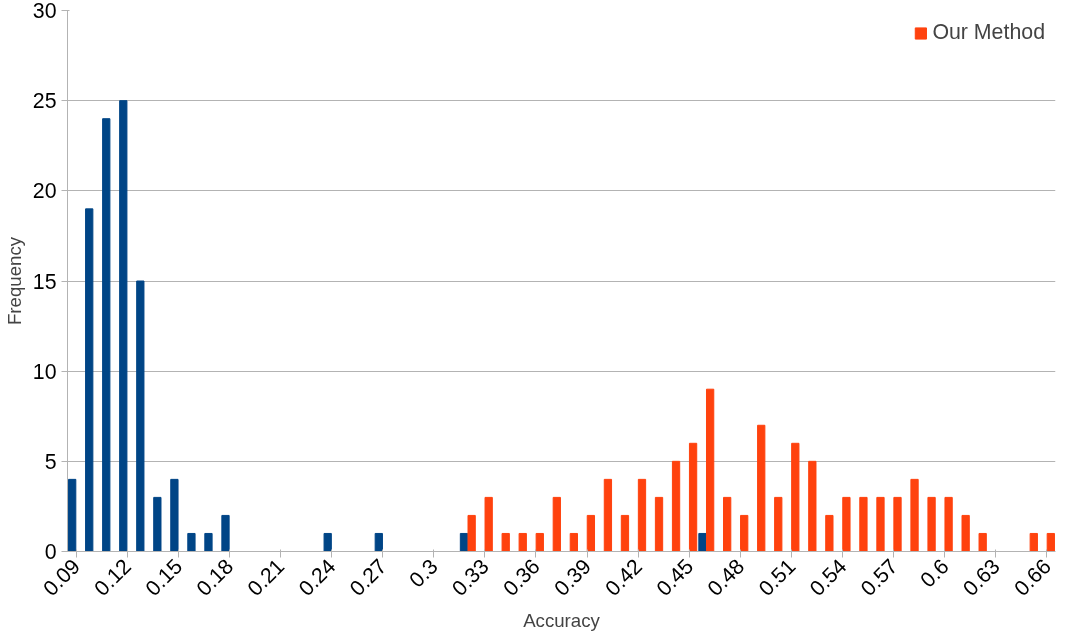  What do you see at coordinates (675, 577) in the screenshot?
I see `x-tick-label: 0.45` at bounding box center [675, 577].